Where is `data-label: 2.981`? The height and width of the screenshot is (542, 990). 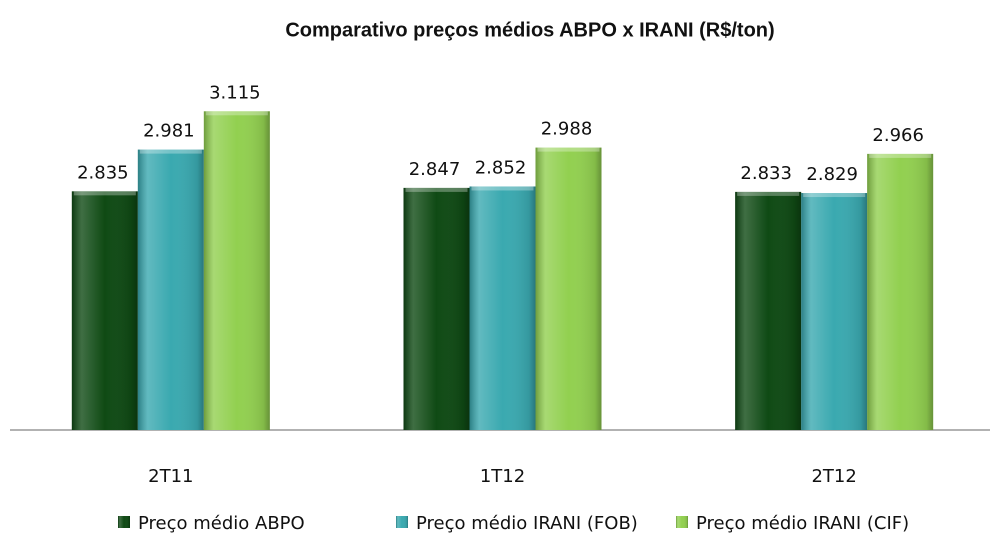
data-label: 2.981 is located at coordinates (169, 131).